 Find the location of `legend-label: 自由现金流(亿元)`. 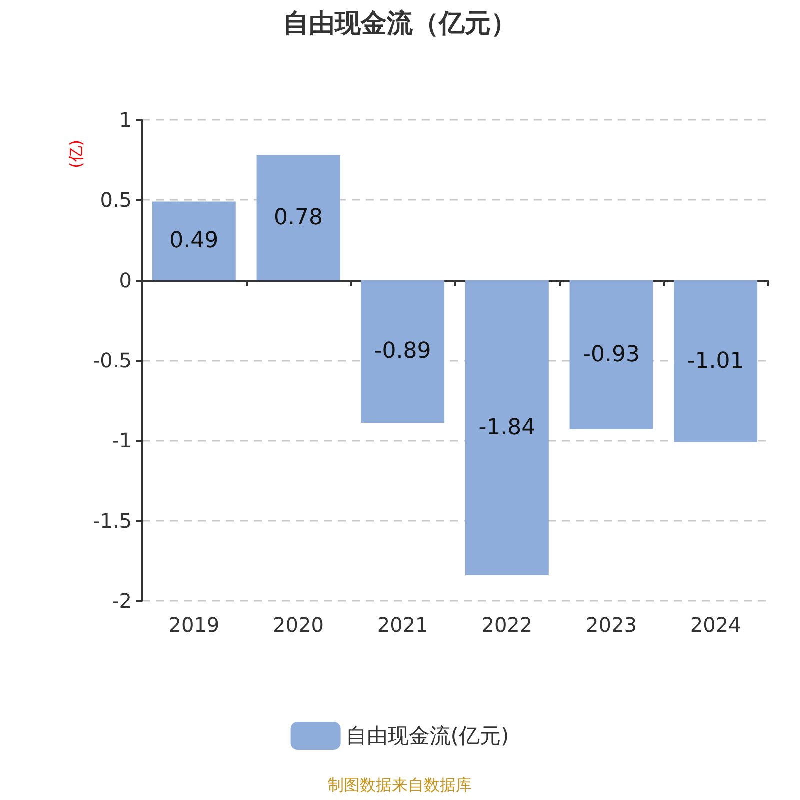

legend-label: 自由现金流(亿元) is located at coordinates (428, 736).